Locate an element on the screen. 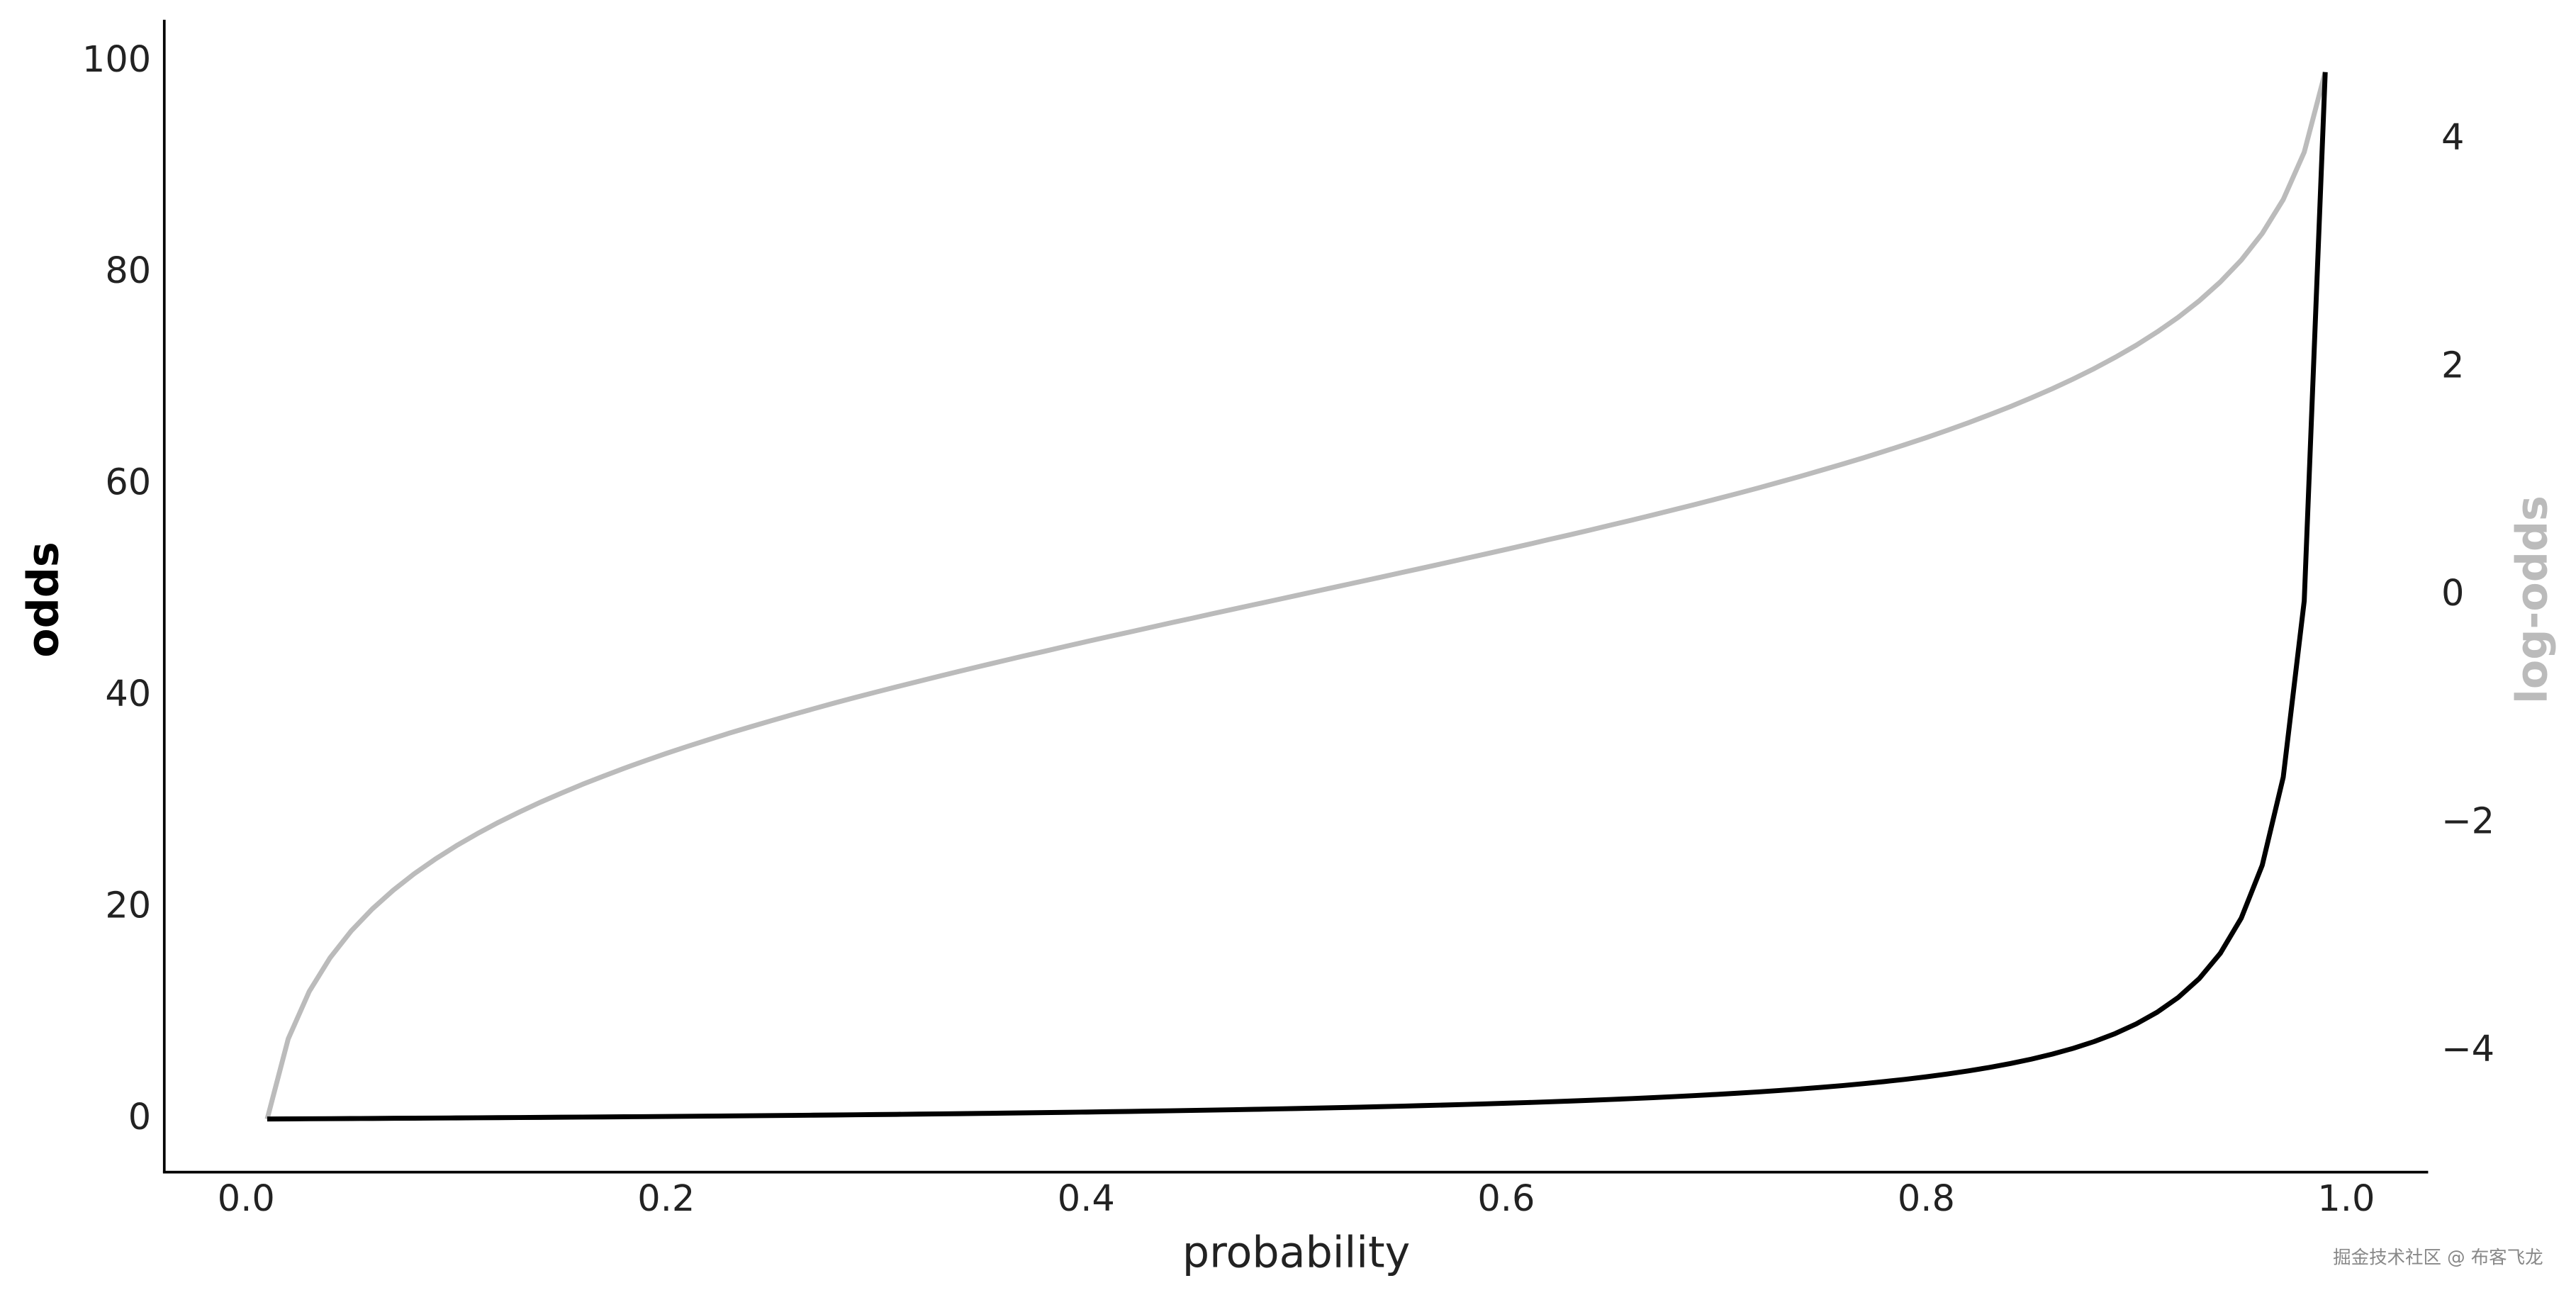 The height and width of the screenshot is (1300, 2576). y2-tick-label: 4 is located at coordinates (2452, 138).